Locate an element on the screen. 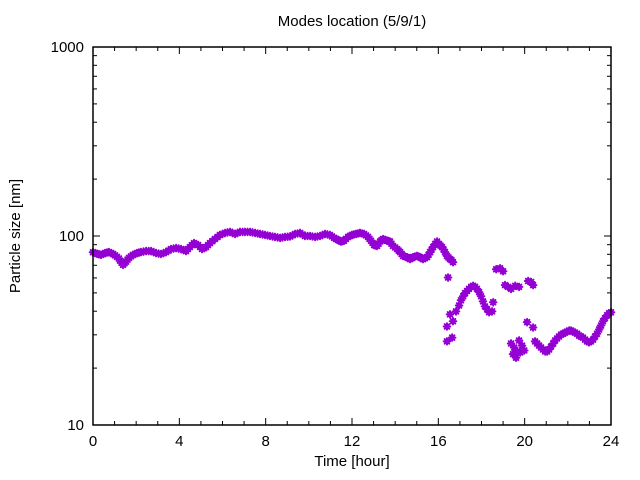 Image resolution: width=640 pixels, height=480 pixels. chart-title: Modes location (5/9/1) is located at coordinates (352, 21).